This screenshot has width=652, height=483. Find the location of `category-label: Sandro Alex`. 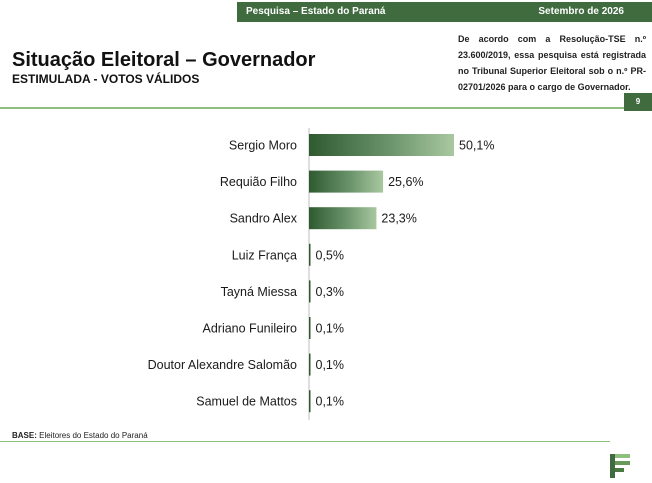

category-label: Sandro Alex is located at coordinates (264, 219).